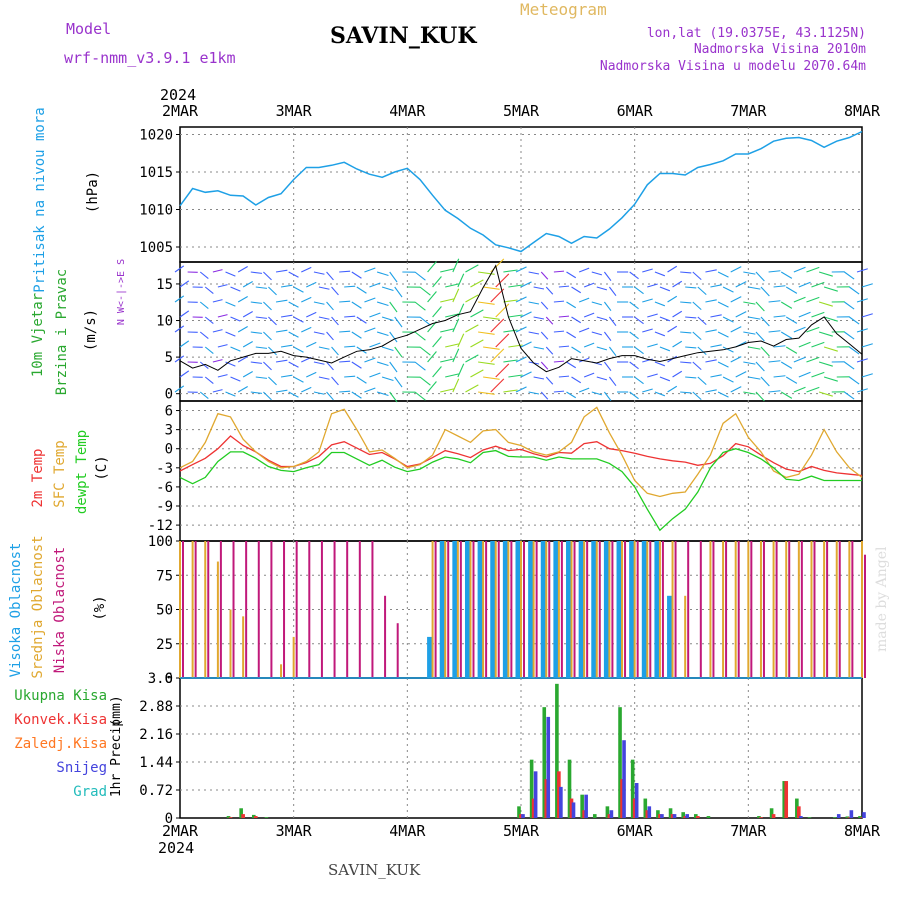 The width and height of the screenshot is (900, 900). I want to click on y-tick-label: 100, so click(160, 542).